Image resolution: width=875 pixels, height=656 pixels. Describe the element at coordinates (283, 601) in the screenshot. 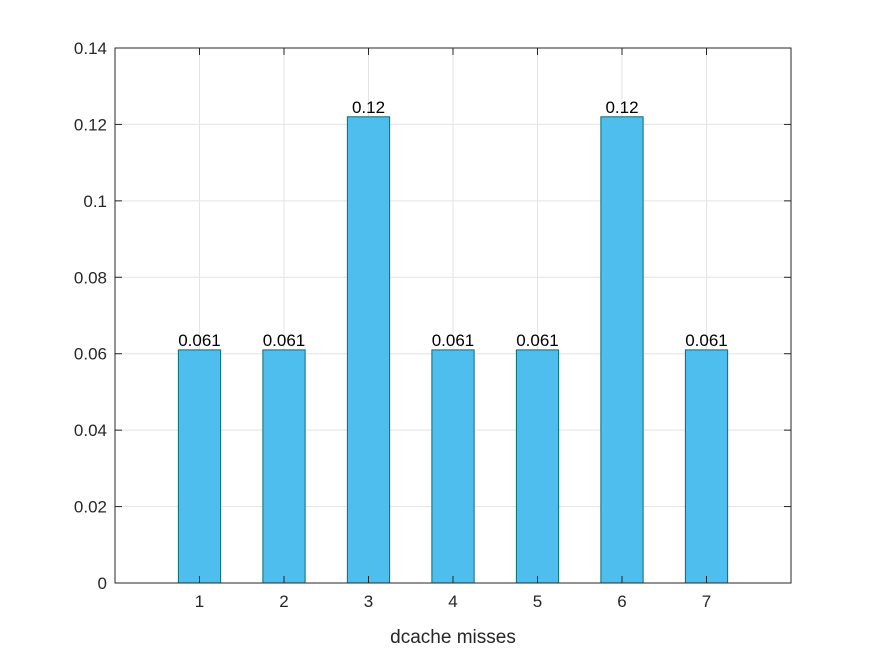

I see `x-tick-label: 2` at that location.